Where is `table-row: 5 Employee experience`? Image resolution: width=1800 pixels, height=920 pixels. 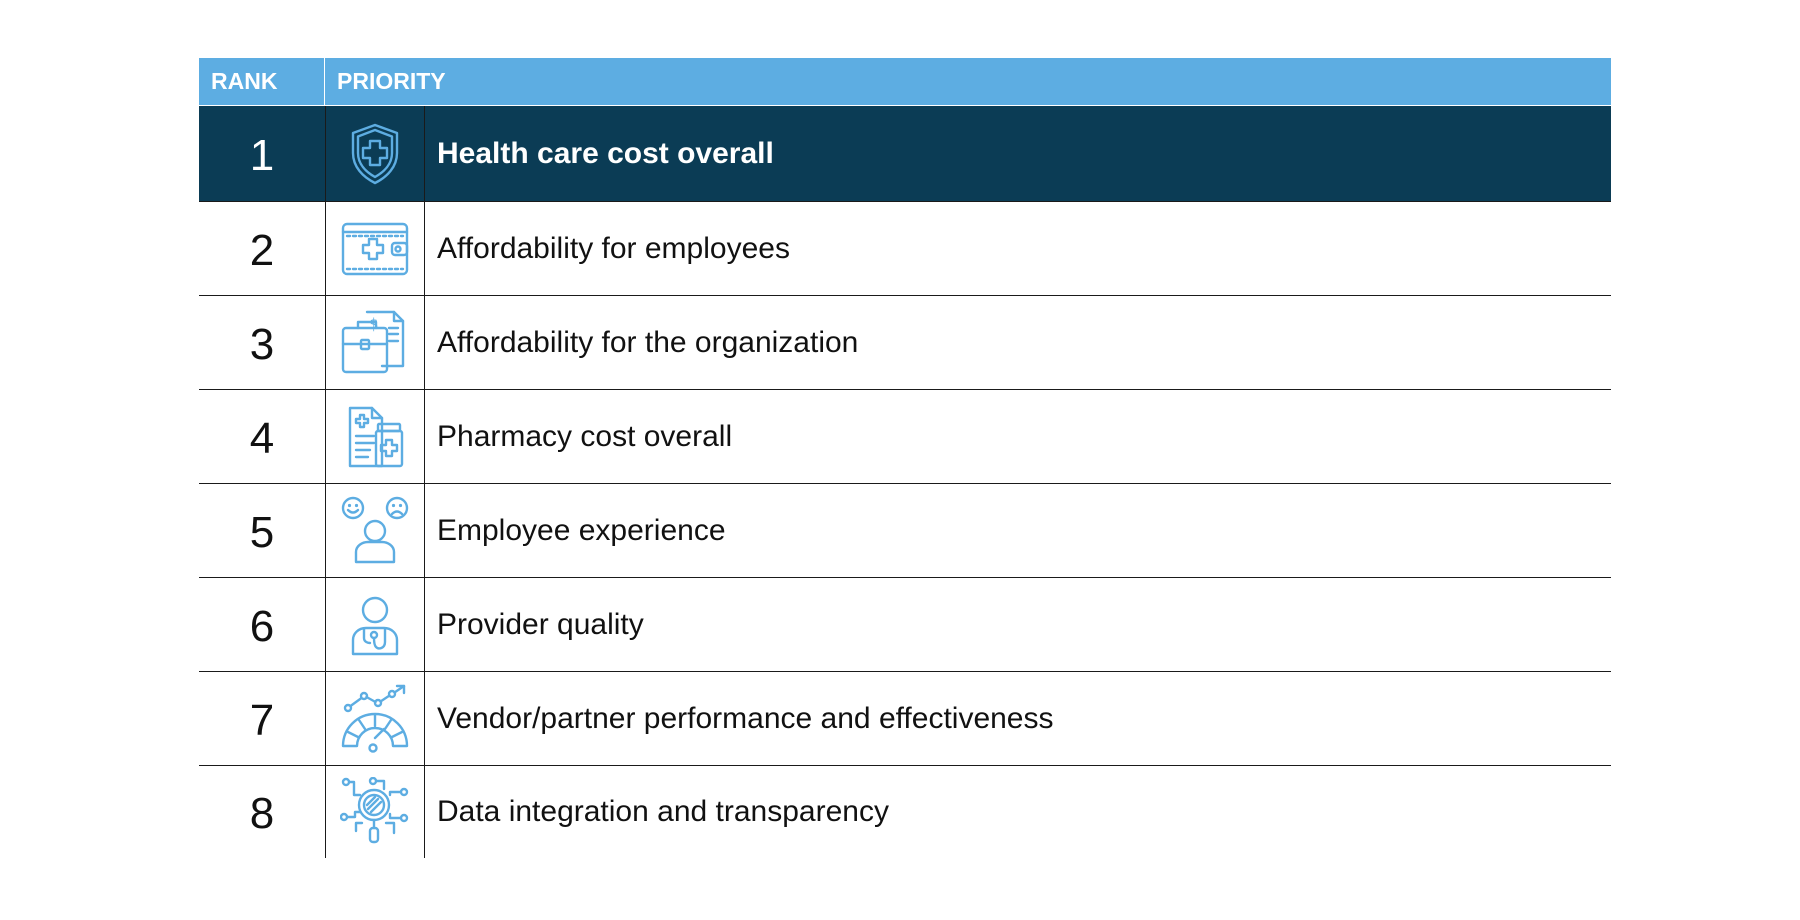
table-row: 5 Employee experience is located at coordinates (905, 531).